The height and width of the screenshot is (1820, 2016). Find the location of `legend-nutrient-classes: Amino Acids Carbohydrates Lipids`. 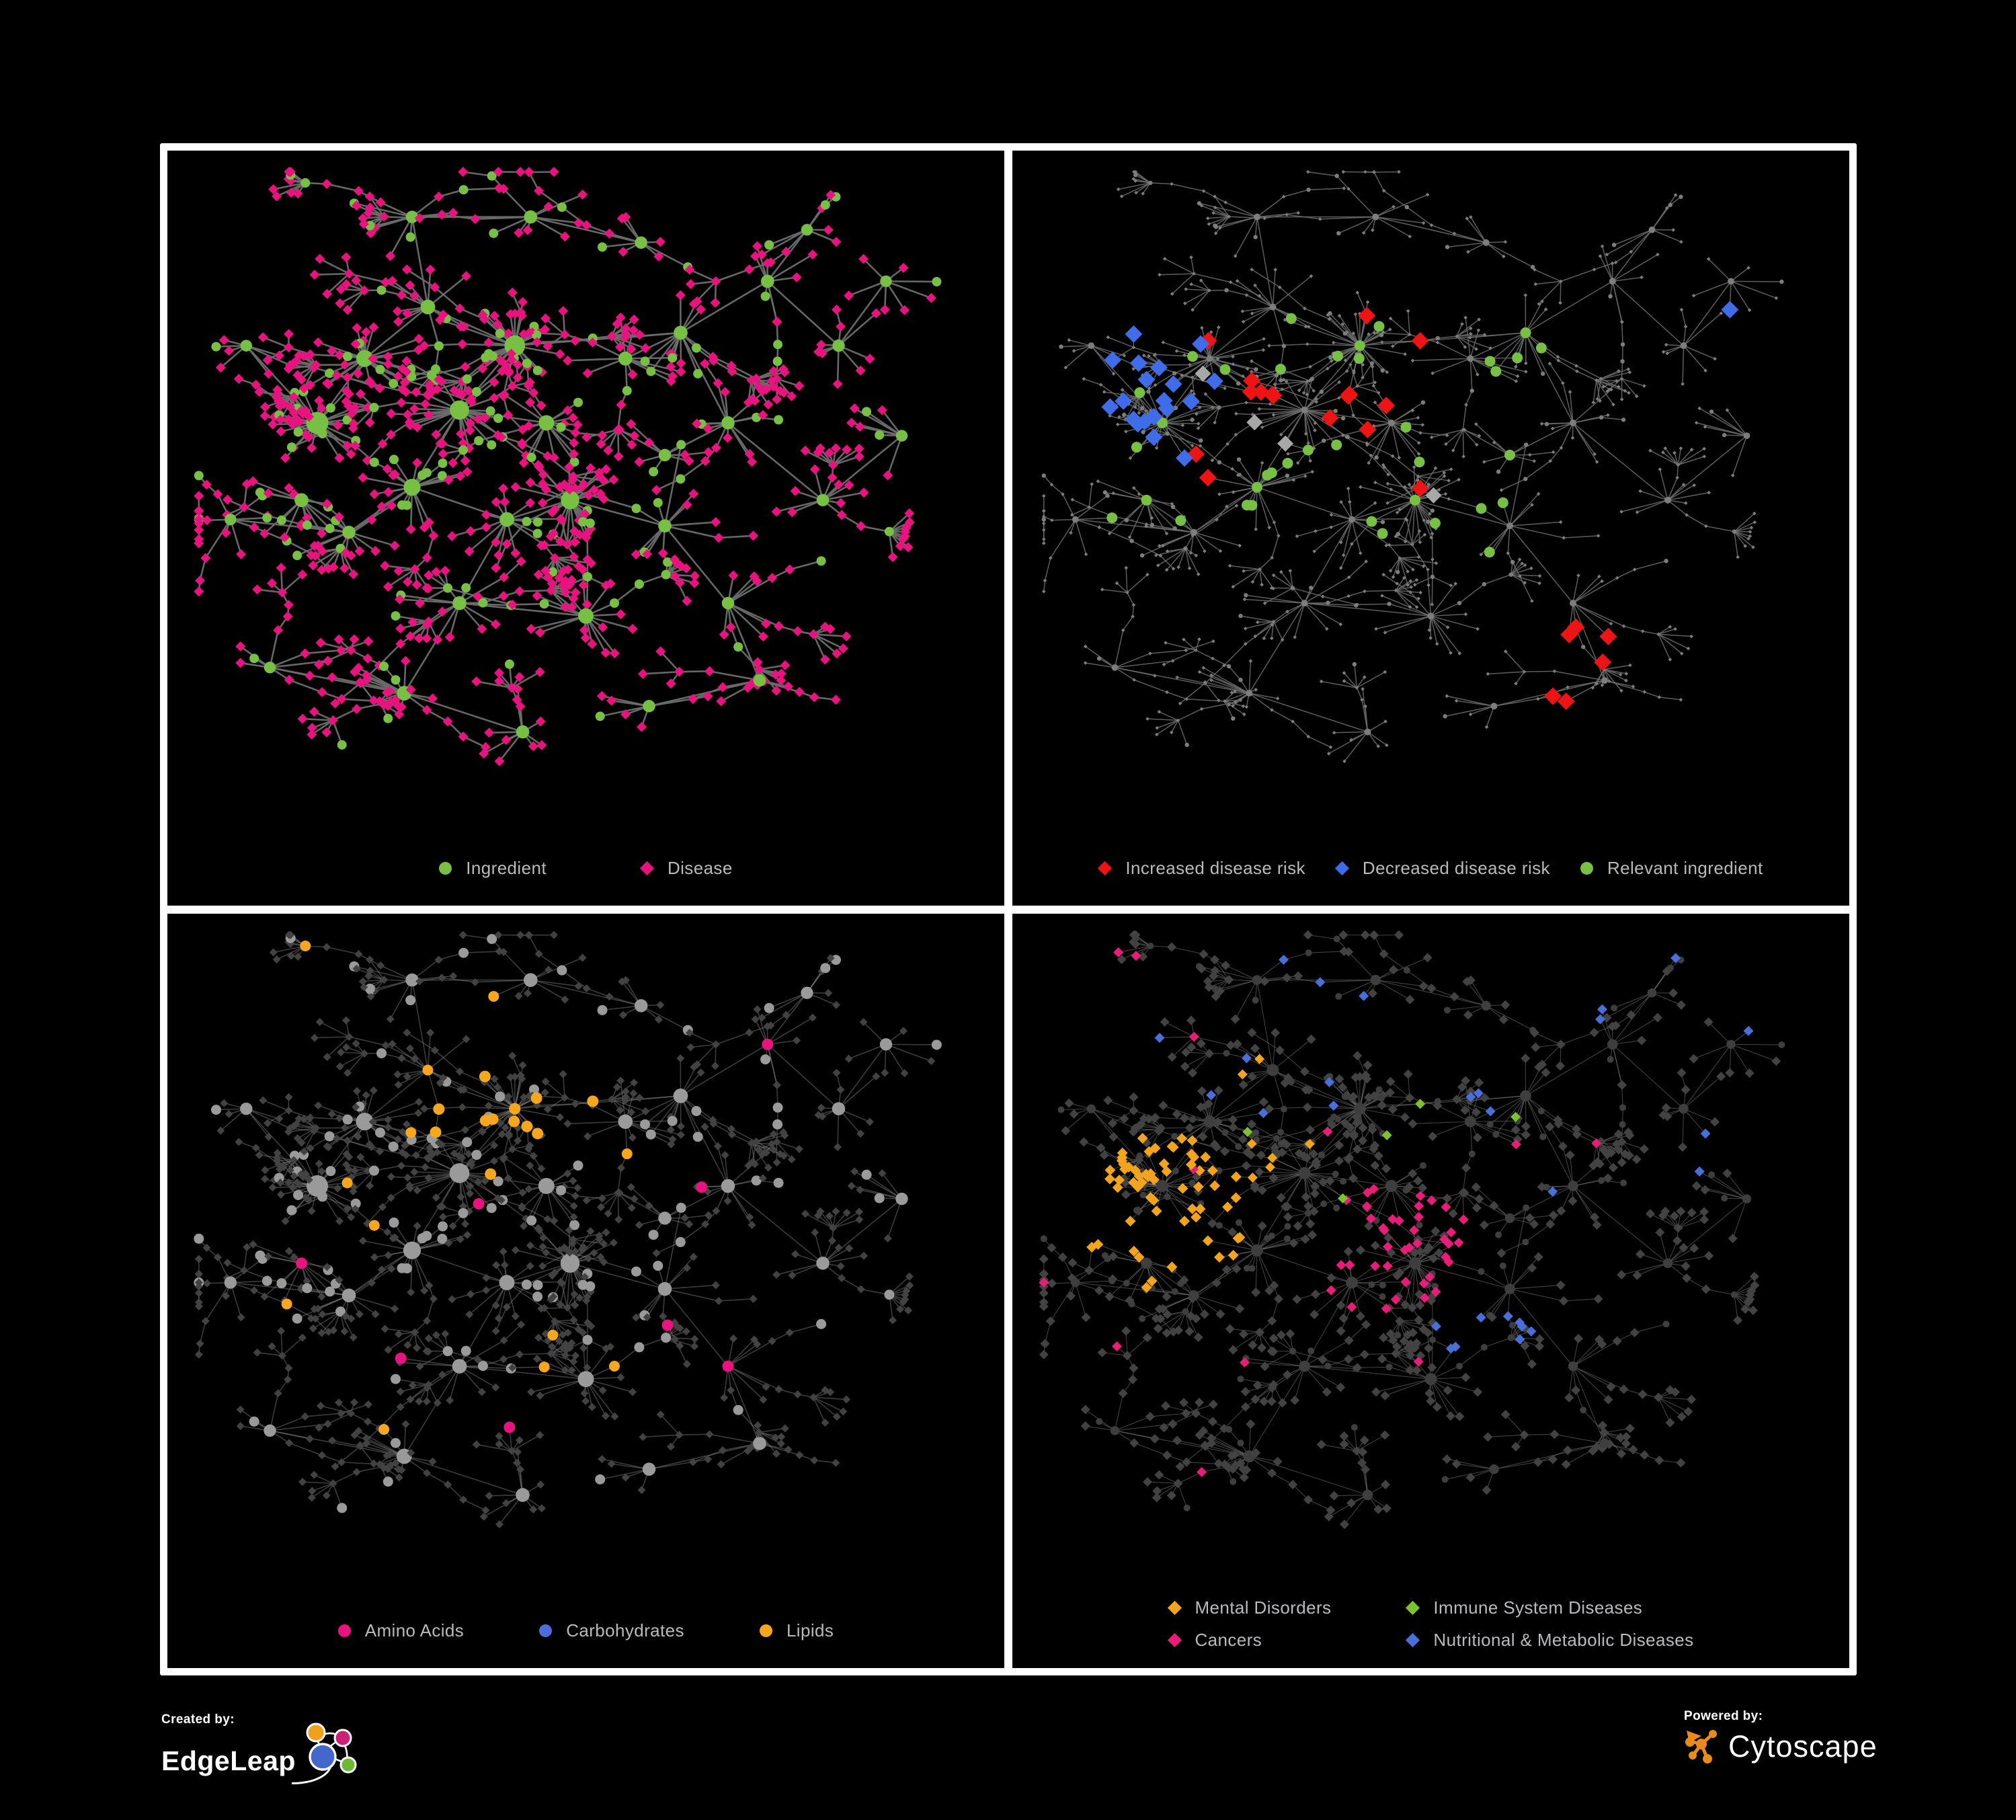

legend-nutrient-classes: Amino Acids Carbohydrates Lipids is located at coordinates (585, 1630).